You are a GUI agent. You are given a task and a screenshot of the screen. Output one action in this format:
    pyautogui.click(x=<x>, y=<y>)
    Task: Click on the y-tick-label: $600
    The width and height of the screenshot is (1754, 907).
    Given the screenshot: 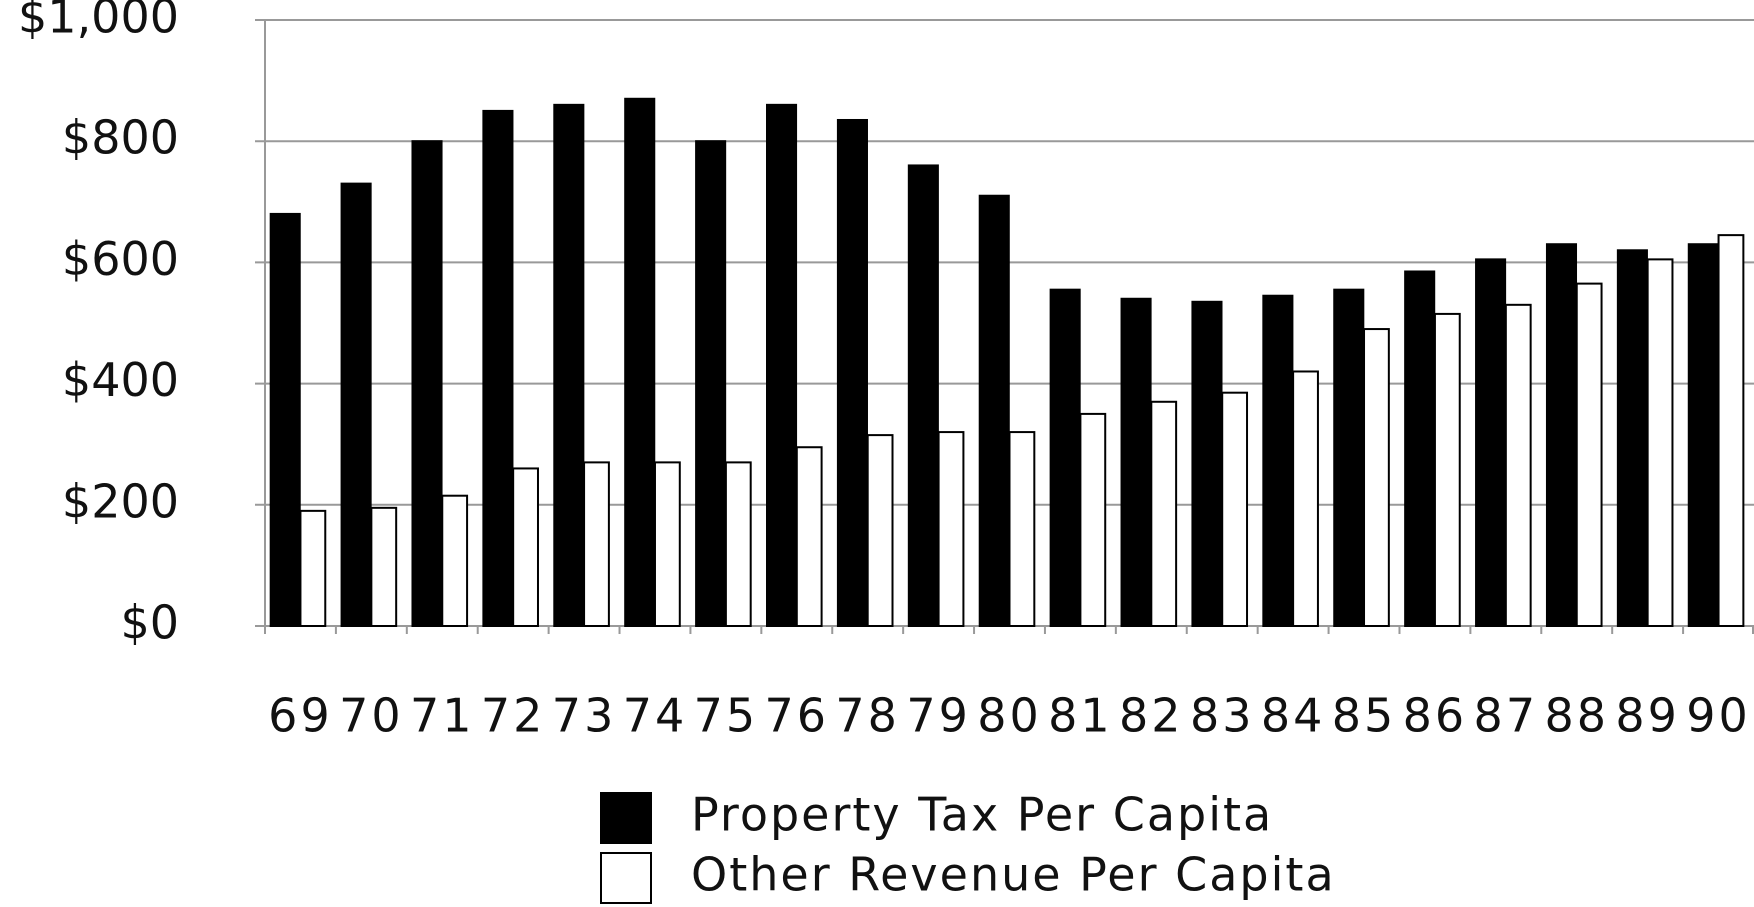 What is the action you would take?
    pyautogui.click(x=120, y=259)
    